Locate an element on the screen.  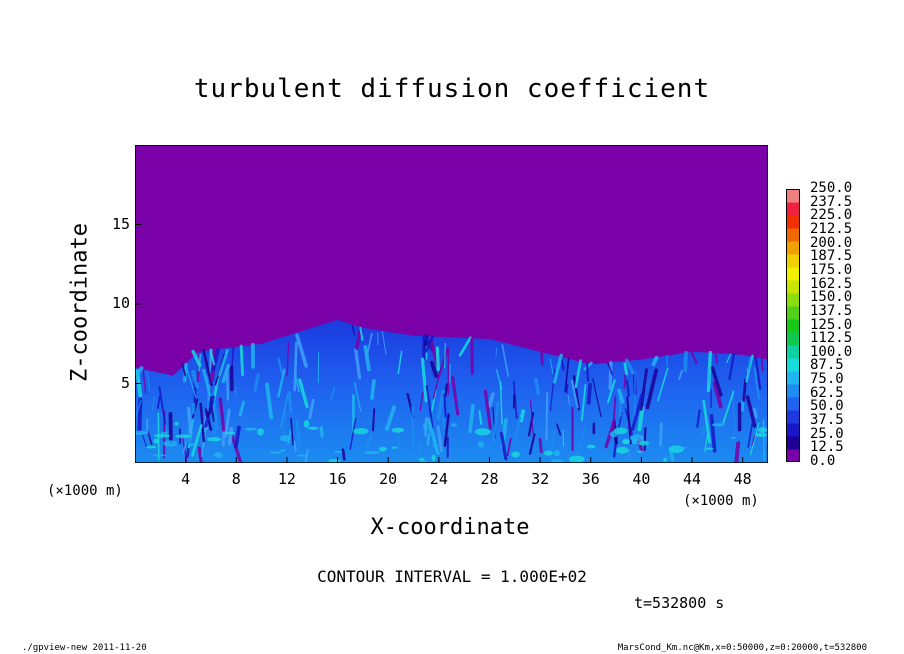
colorbar-label: 50.0 is located at coordinates (827, 406).